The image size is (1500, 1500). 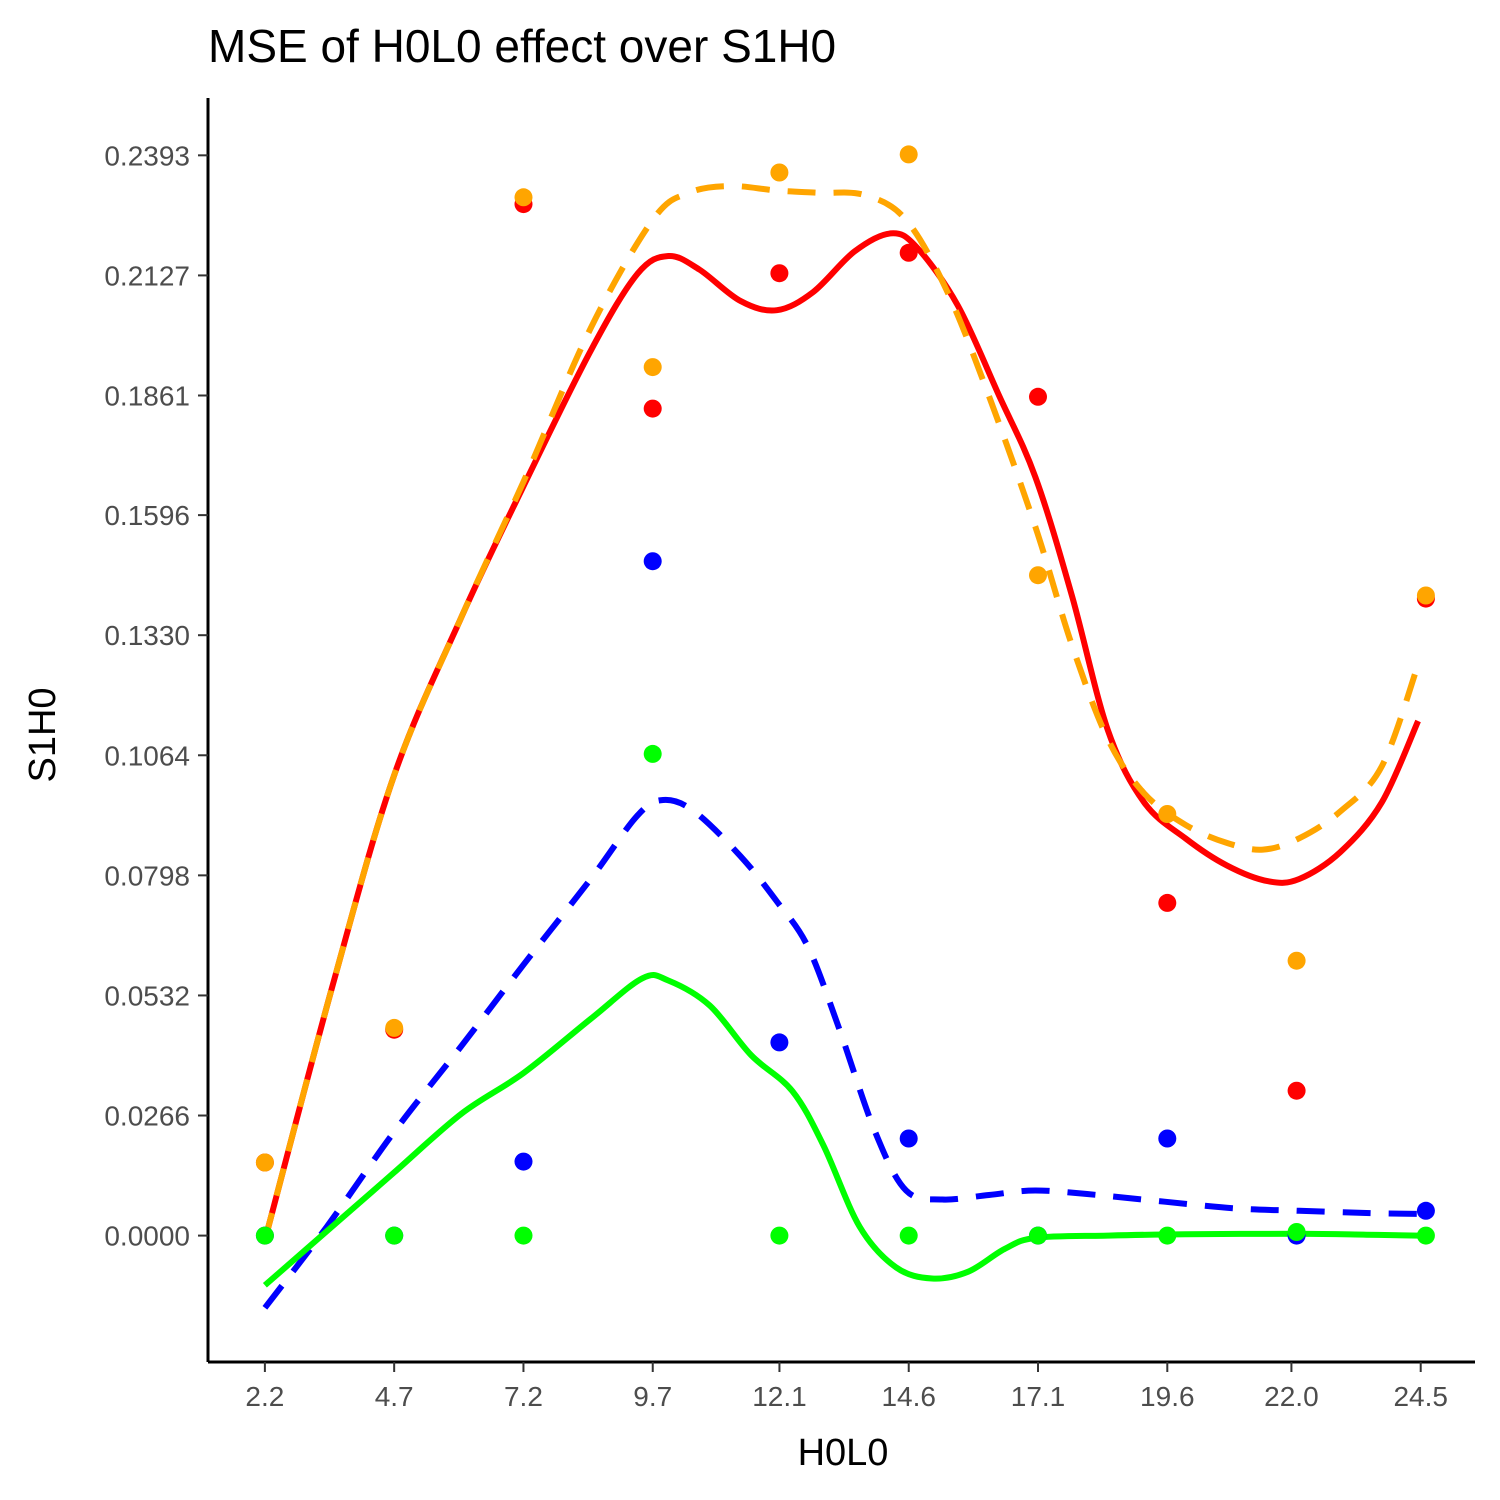 I want to click on y-tick-label-2: 0.0266, so click(x=147, y=1116).